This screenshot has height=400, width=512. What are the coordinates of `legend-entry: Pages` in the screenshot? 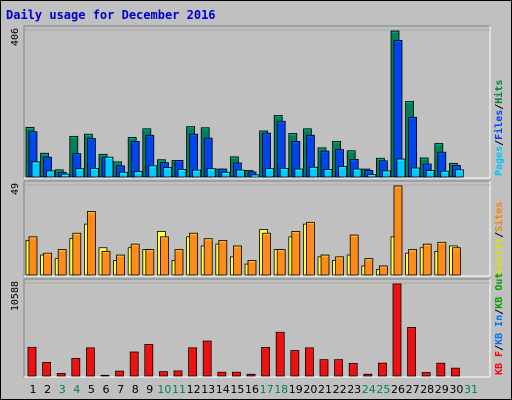 It's located at (499, 161).